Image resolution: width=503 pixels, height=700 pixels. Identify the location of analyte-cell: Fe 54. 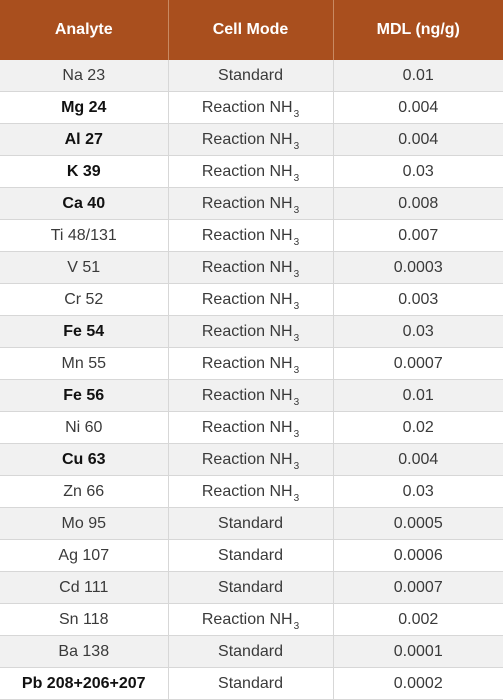
(84, 331).